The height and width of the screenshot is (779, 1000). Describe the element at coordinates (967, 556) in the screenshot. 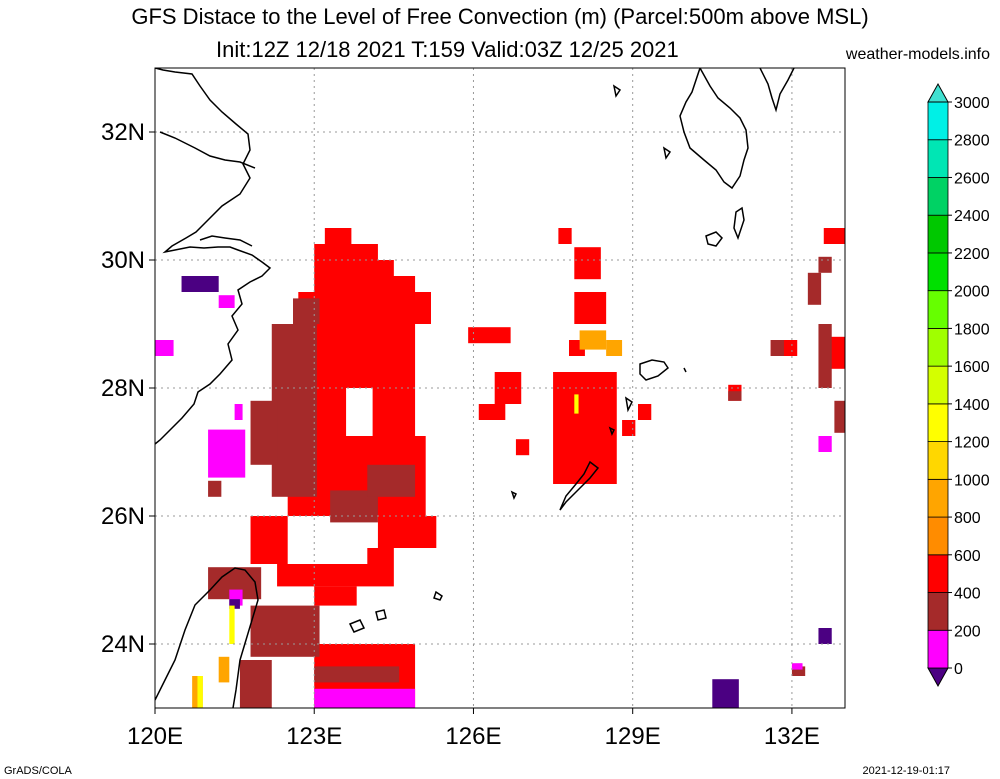

I see `colorbar-label: 600` at that location.